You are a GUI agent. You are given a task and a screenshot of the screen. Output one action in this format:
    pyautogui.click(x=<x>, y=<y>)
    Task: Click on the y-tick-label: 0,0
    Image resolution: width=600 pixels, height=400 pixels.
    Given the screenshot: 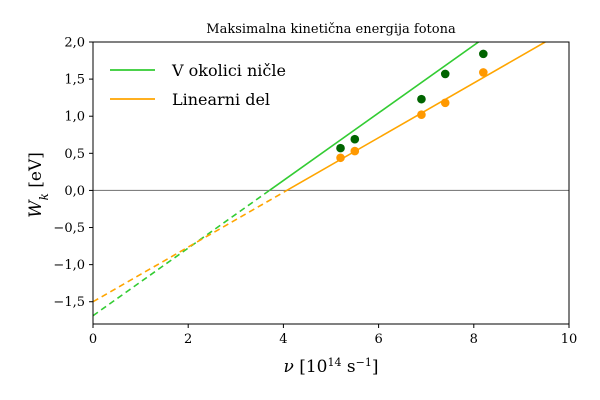 What is the action you would take?
    pyautogui.click(x=74, y=191)
    